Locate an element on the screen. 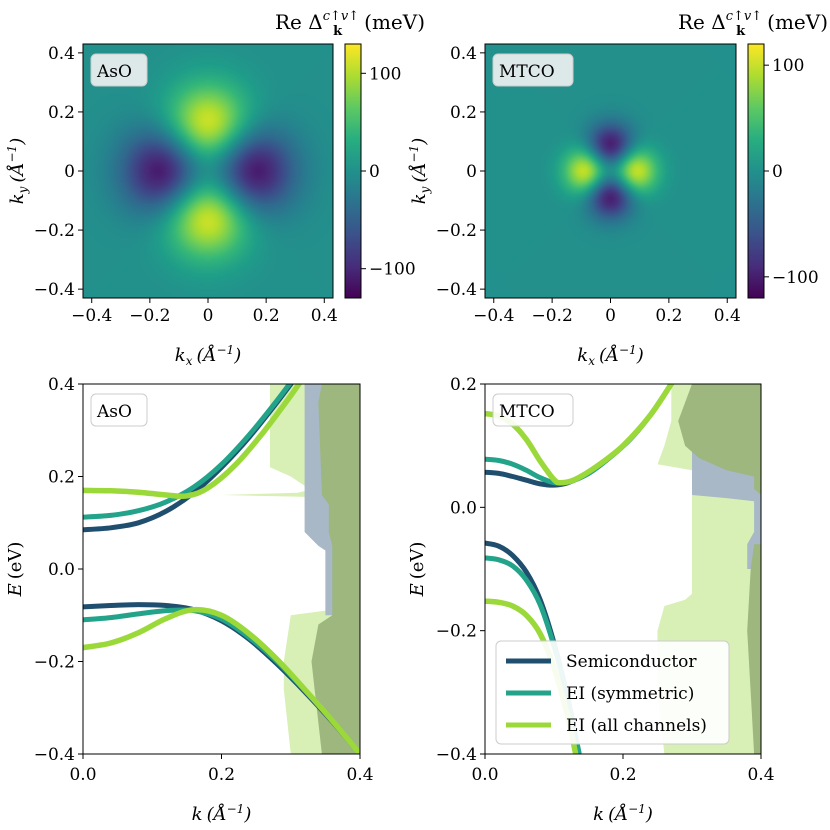 The width and height of the screenshot is (830, 830). colorbar-title-superscript: c↑v↑ is located at coordinates (341, 16).